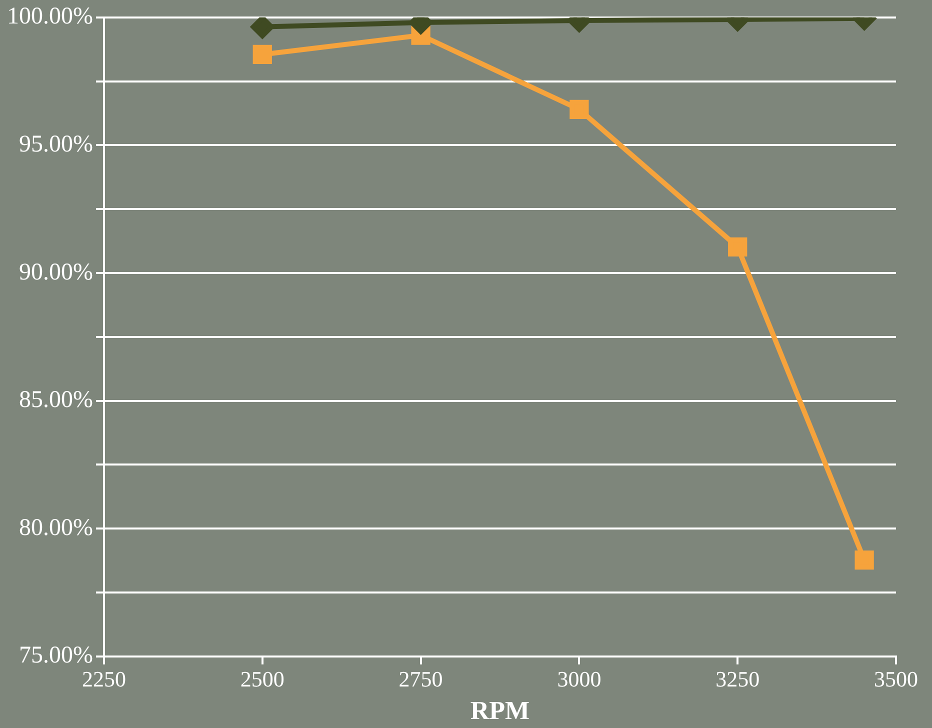 The height and width of the screenshot is (728, 932). Describe the element at coordinates (896, 679) in the screenshot. I see `x-tick-label: 3500` at that location.